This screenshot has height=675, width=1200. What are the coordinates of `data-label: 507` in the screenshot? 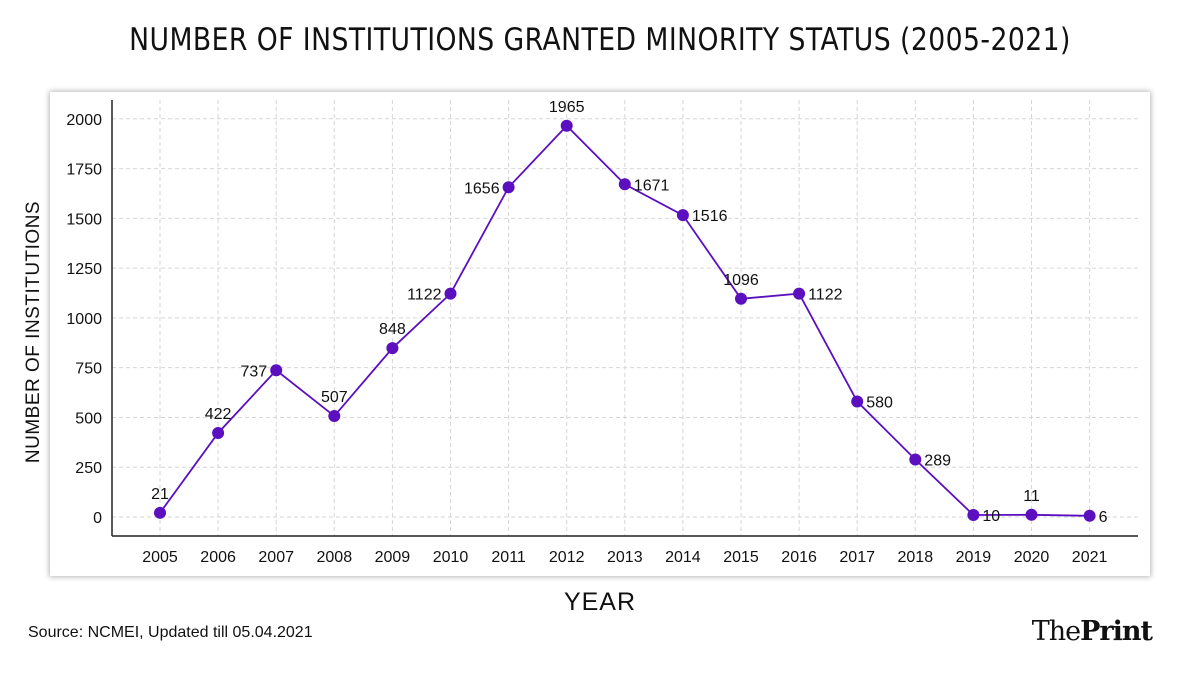 It's located at (334, 397).